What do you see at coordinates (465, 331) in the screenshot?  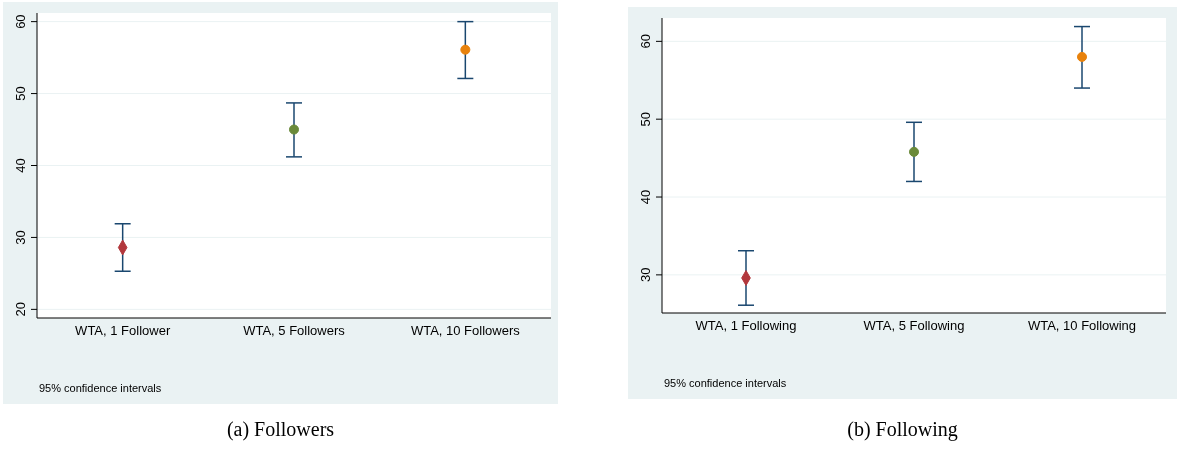 I see `x-tick-label: WTA, 10 Followers` at bounding box center [465, 331].